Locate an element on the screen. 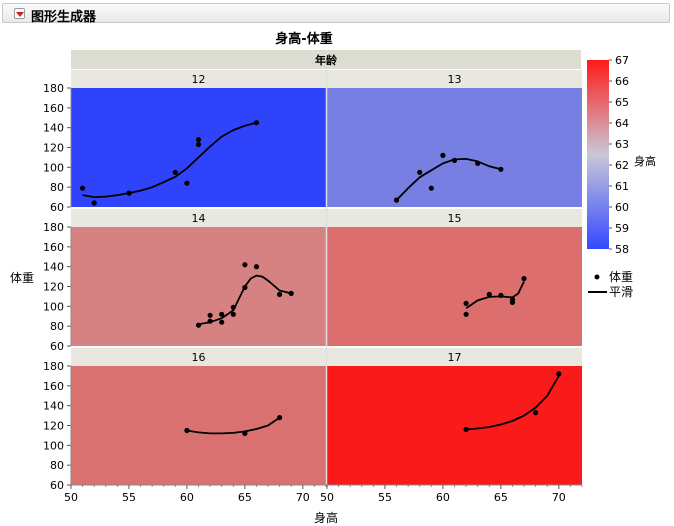 Image resolution: width=674 pixels, height=526 pixels. panel-age-label: 13 is located at coordinates (455, 79).